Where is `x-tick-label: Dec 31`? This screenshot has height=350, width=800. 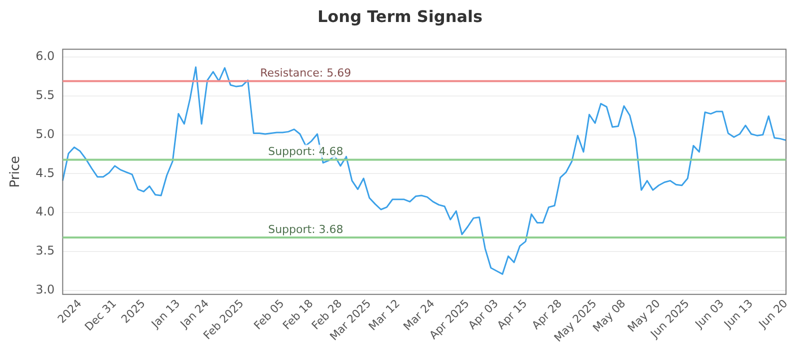 x-tick-label: Dec 31 is located at coordinates (100, 315).